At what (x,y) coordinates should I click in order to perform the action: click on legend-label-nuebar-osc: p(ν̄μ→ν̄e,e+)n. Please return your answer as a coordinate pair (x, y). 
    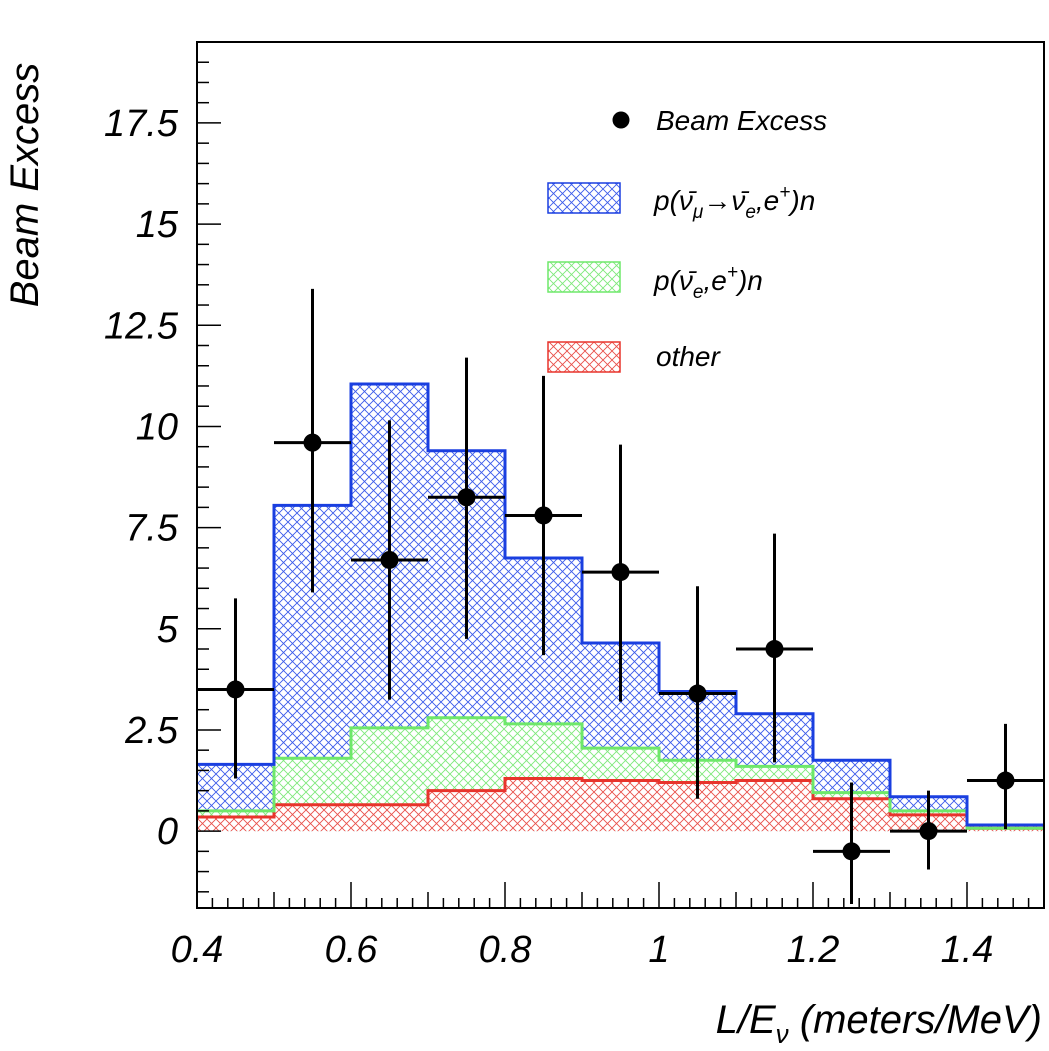
    Looking at the image, I should click on (734, 202).